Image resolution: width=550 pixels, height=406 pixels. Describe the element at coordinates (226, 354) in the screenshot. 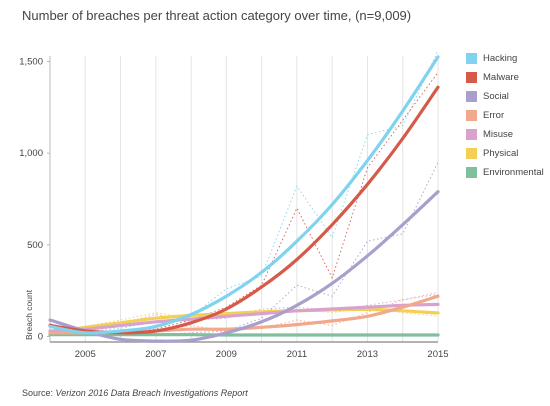

I see `x-tick-label-2009: 2009` at that location.